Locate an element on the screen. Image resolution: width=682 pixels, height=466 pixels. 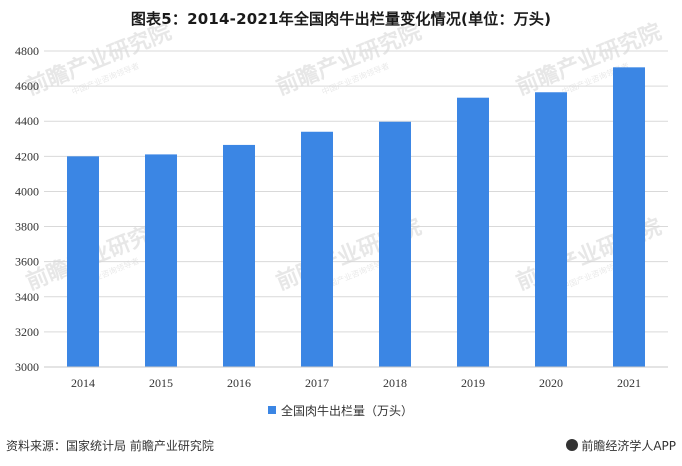
y-tick-label: 4200 is located at coordinates (27, 156).